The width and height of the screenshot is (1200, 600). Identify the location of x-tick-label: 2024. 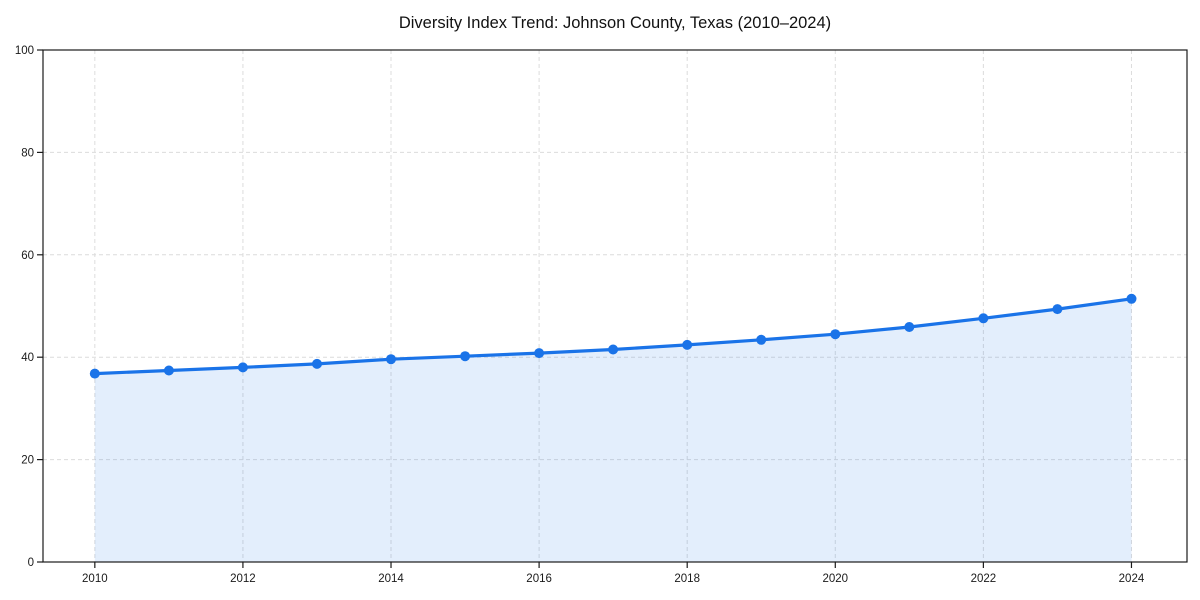
(1132, 579).